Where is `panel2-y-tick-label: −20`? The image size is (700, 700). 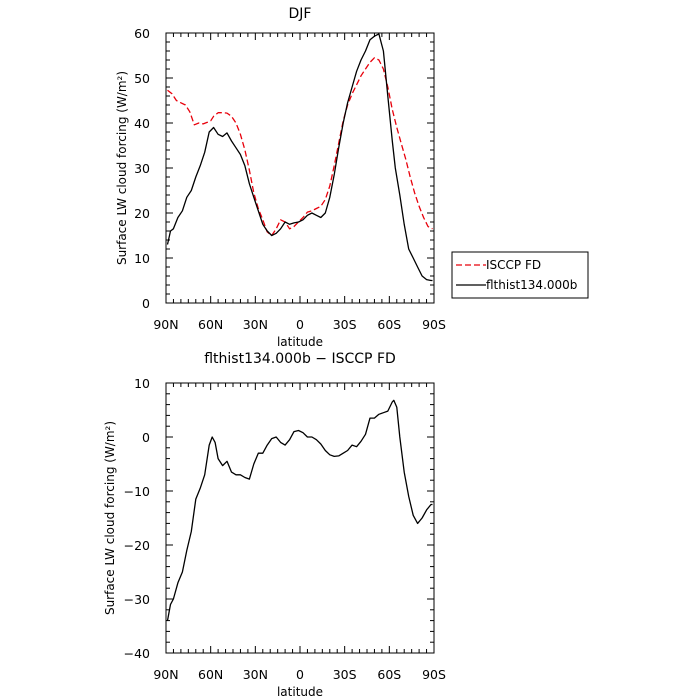
panel2-y-tick-label: −20 is located at coordinates (137, 545).